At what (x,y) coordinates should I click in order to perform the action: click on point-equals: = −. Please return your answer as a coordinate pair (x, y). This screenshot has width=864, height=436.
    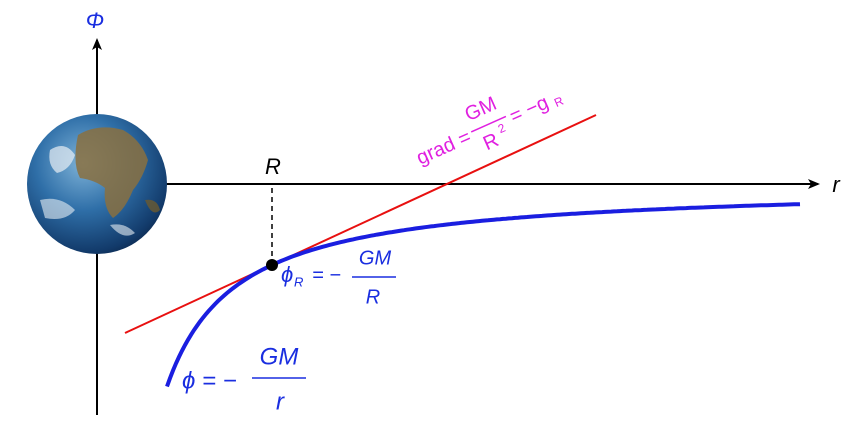
    Looking at the image, I should click on (326, 275).